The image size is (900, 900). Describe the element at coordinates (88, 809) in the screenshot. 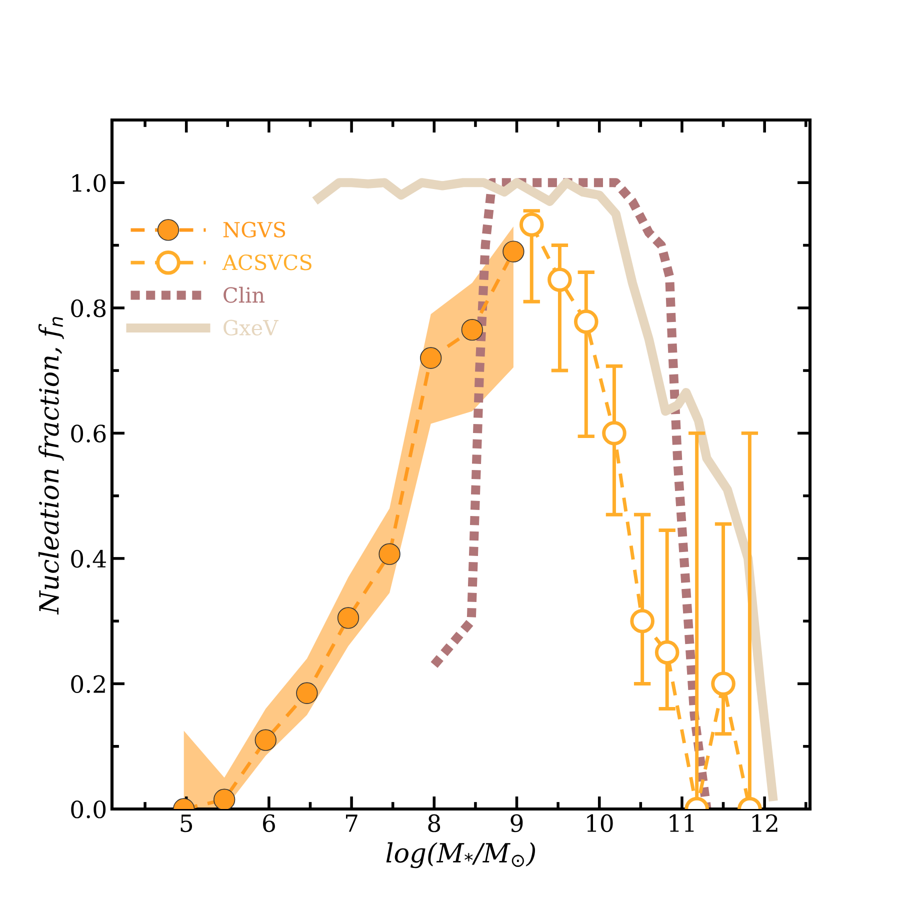

I see `y-tick-label: 0.0` at that location.